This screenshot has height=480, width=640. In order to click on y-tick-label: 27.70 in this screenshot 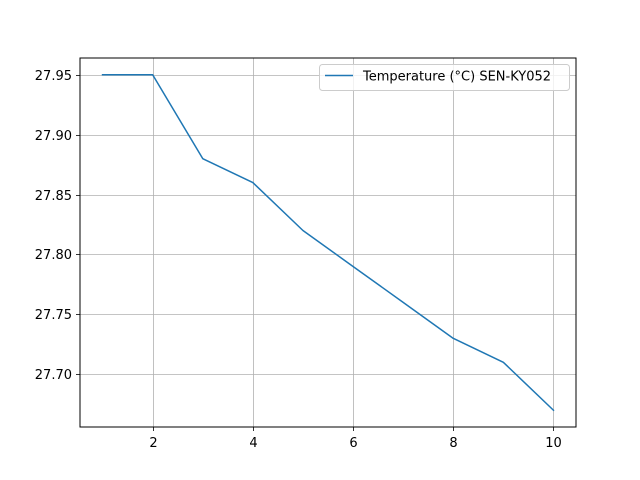, I will do `click(53, 375)`.